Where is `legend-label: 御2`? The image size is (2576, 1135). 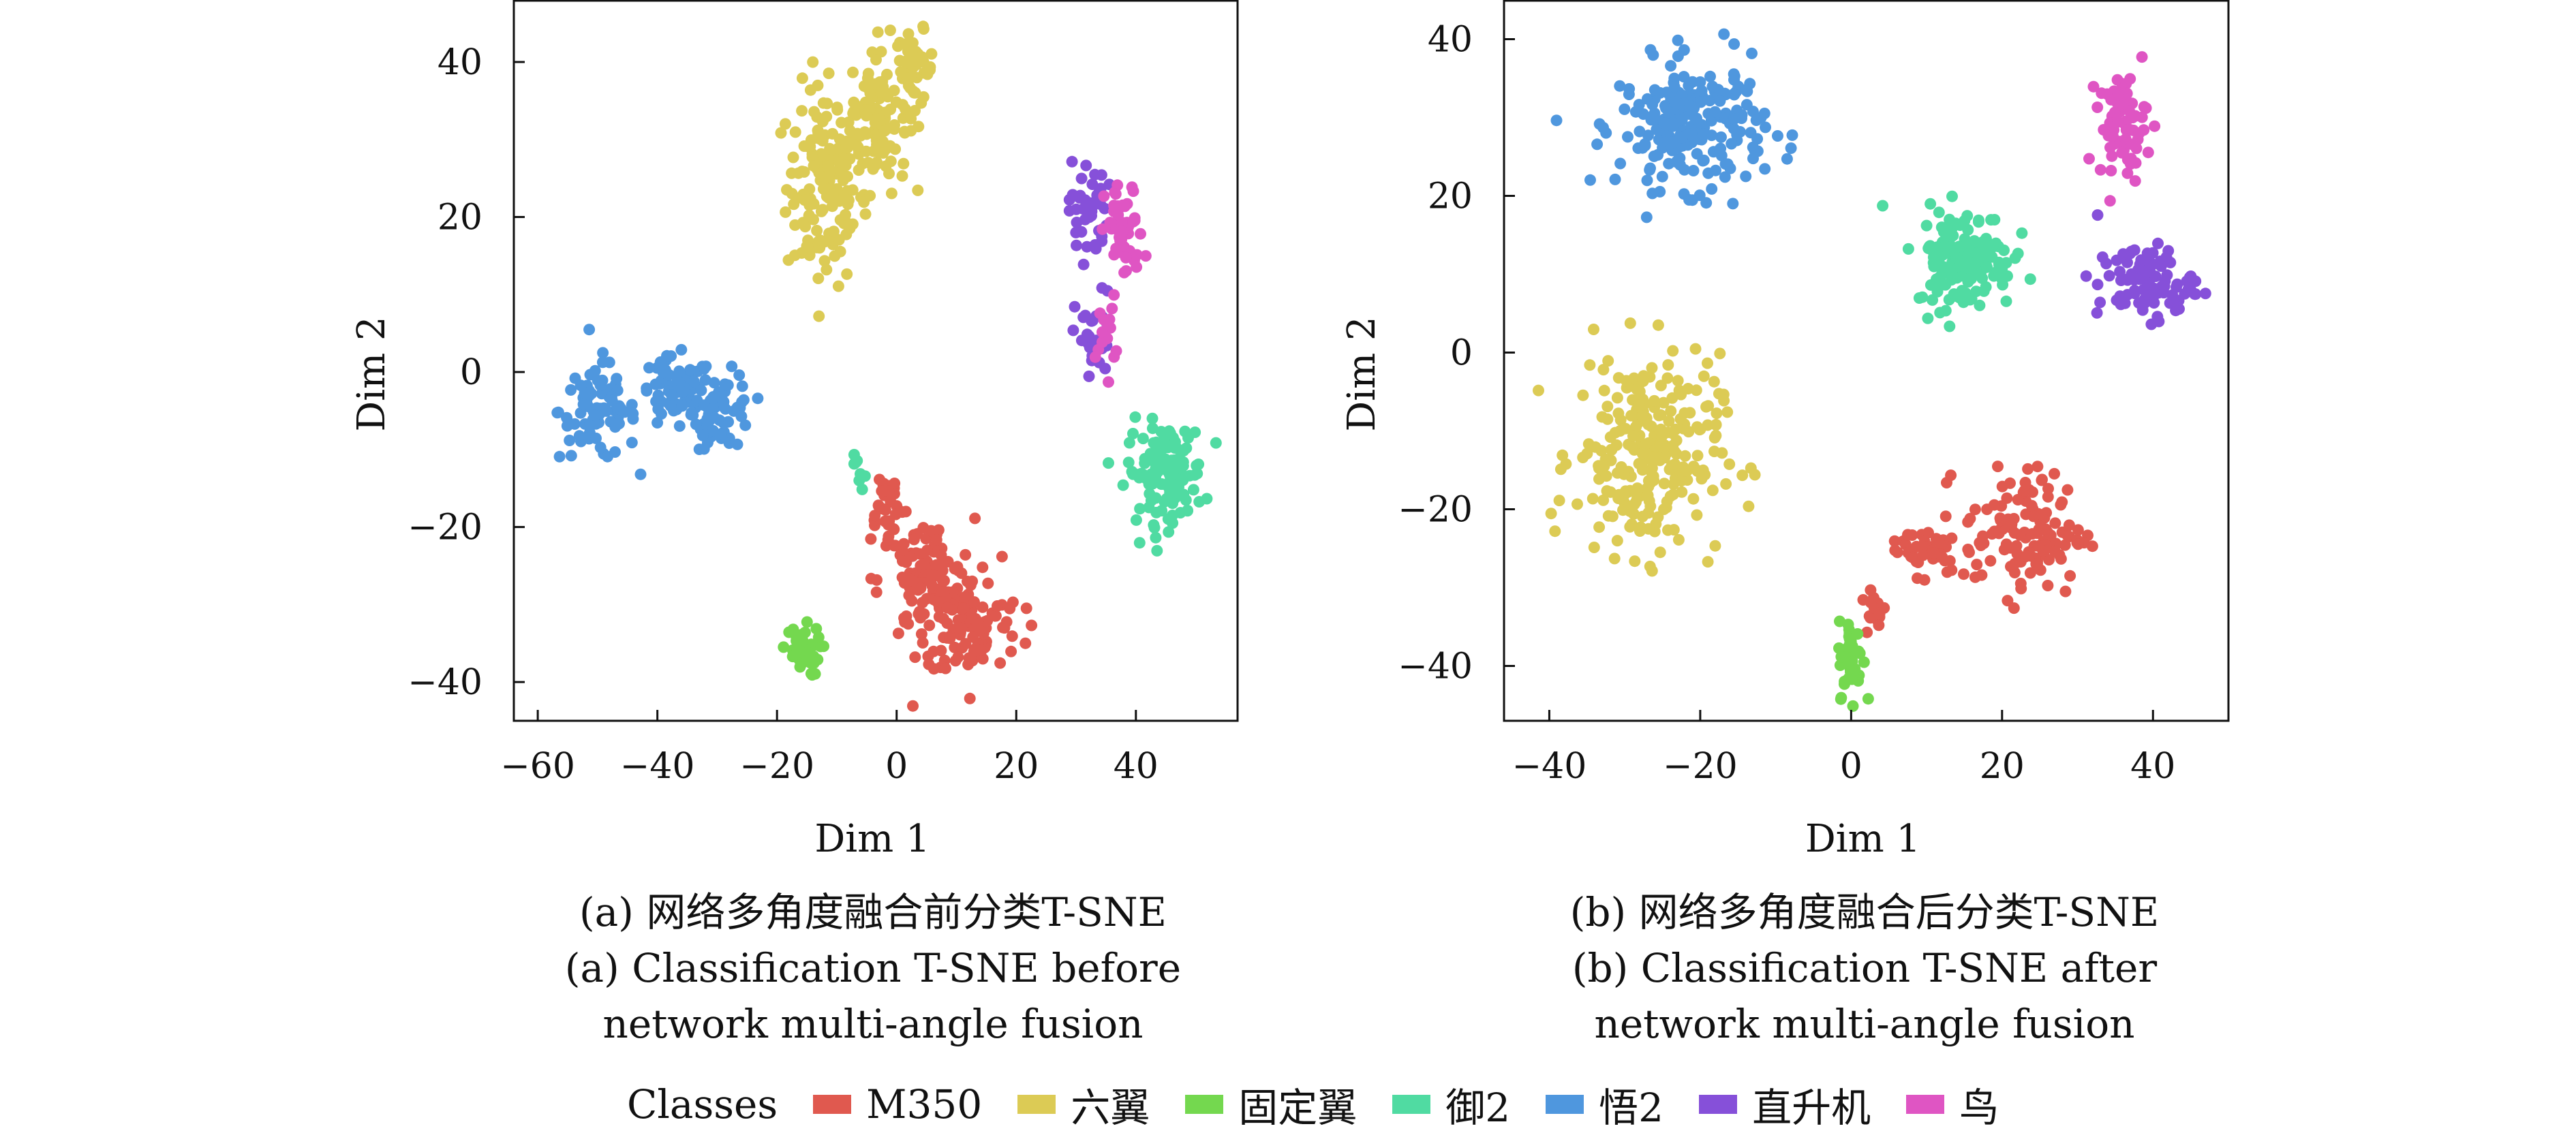
legend-label: 御2 is located at coordinates (1478, 1108).